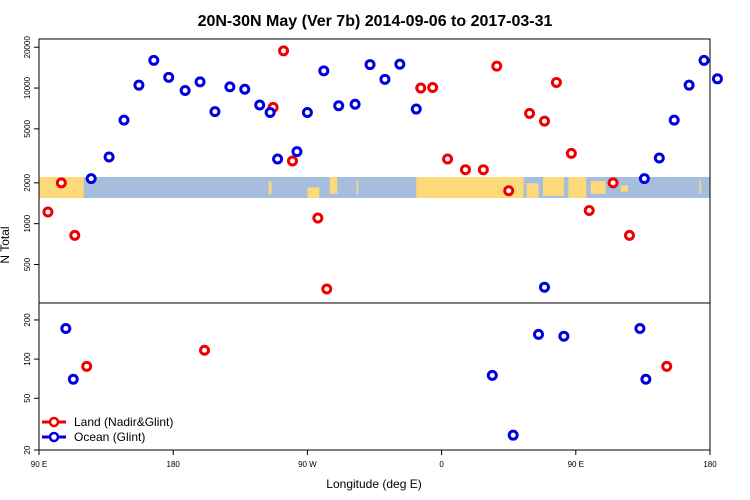  Describe the element at coordinates (27, 182) in the screenshot. I see `top-y-tick-label: 2000` at that location.